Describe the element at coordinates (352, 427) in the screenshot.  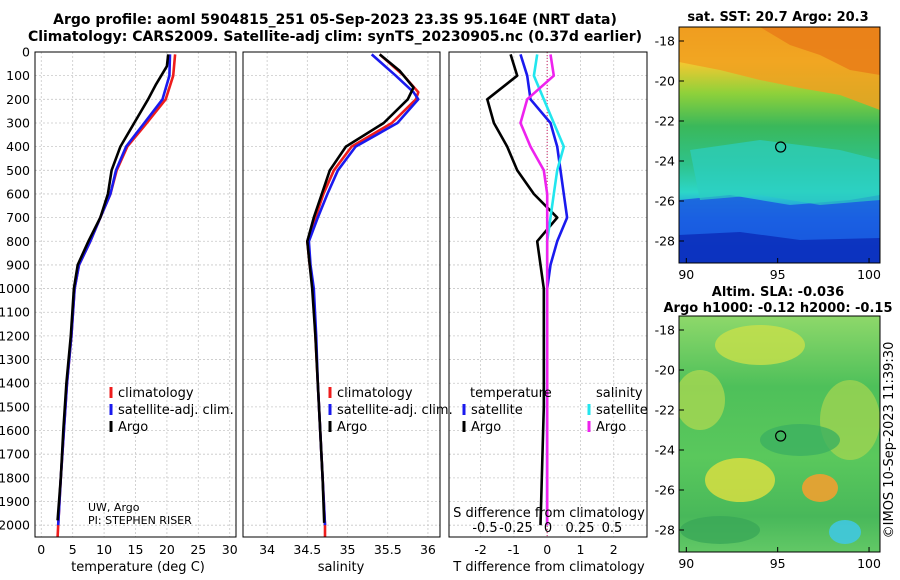
I see `sal-legend-argo-label: Argo` at that location.